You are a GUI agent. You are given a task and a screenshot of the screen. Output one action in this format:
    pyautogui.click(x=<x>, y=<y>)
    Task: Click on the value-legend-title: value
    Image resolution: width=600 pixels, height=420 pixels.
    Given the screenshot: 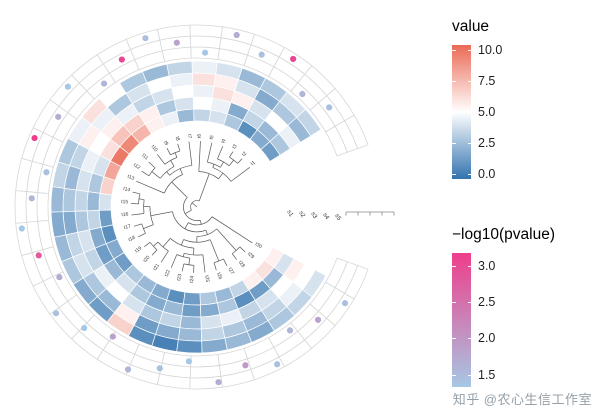 What is the action you would take?
    pyautogui.click(x=471, y=26)
    